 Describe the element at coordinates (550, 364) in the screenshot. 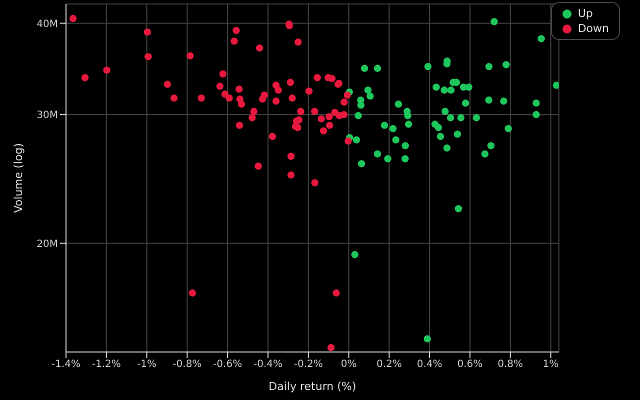

I see `x-tick-label: 1%` at that location.